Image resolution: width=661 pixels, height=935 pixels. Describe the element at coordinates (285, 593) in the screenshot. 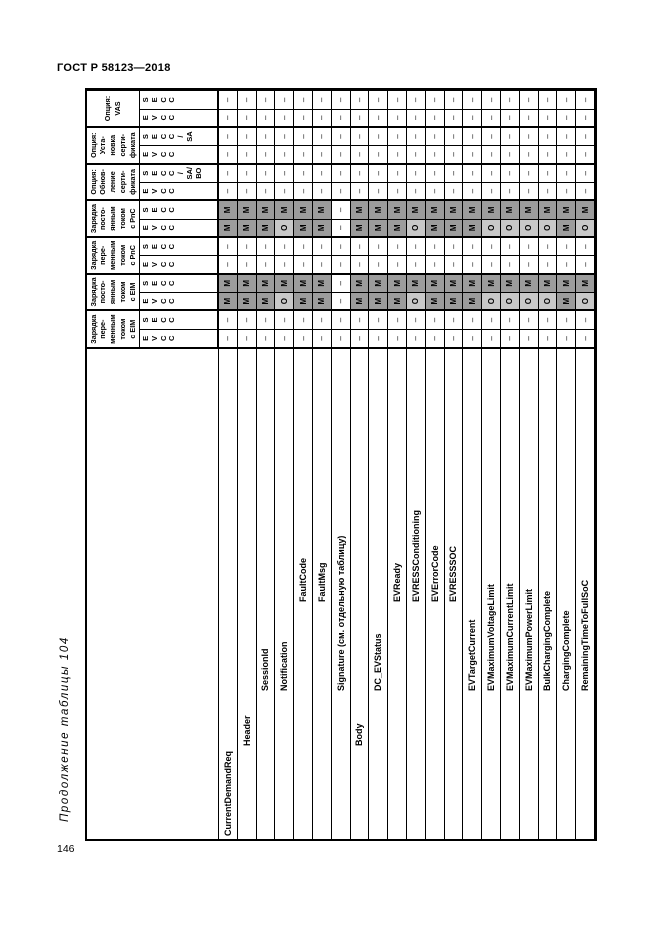

I see `message-name-cell: Notification` at that location.